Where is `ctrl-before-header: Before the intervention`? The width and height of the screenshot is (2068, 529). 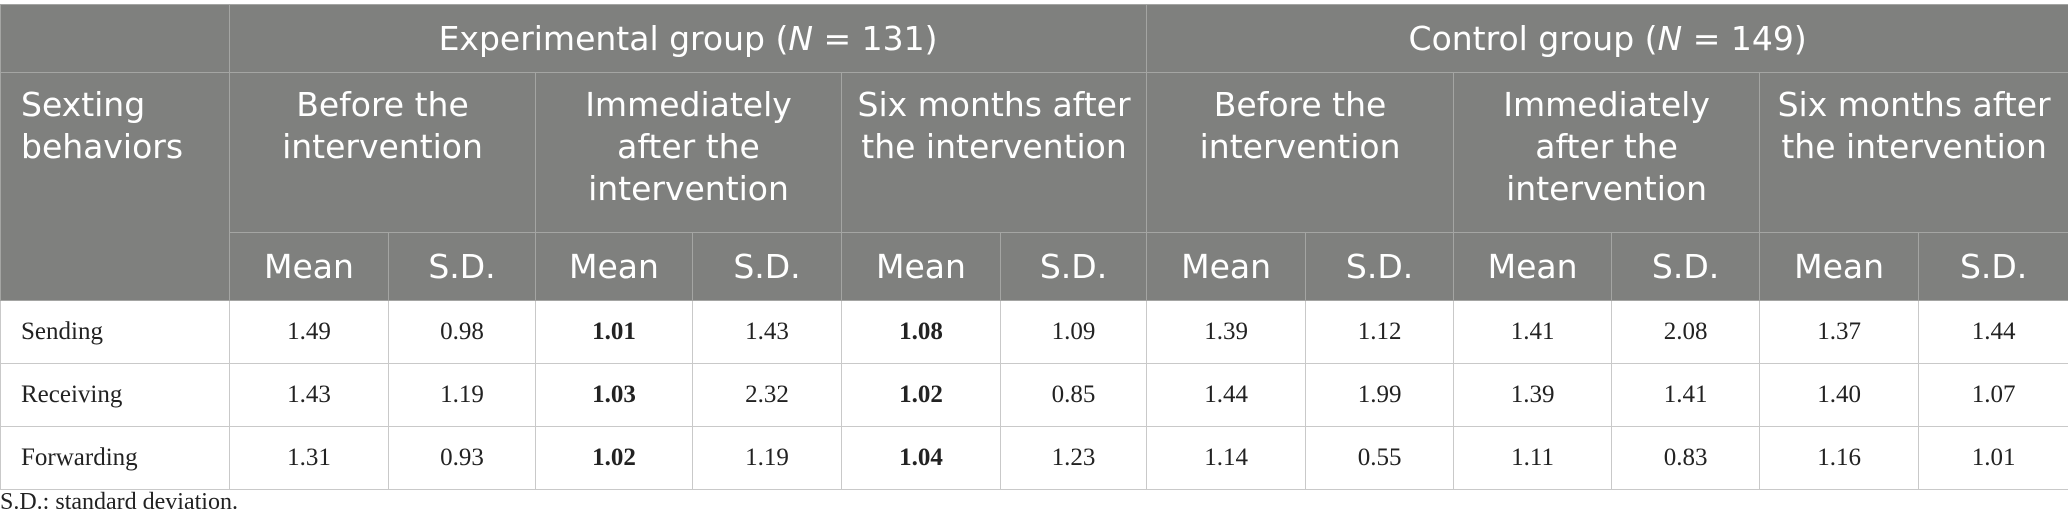 ctrl-before-header: Before the intervention is located at coordinates (1300, 152).